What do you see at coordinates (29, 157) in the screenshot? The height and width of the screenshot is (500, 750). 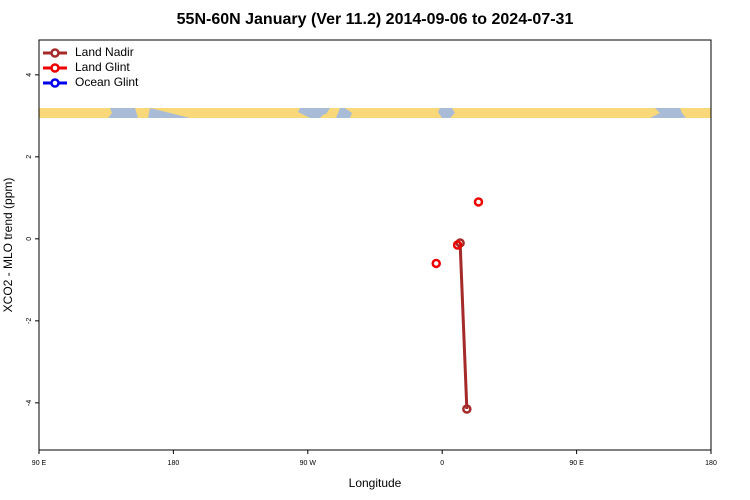 I see `y-tick-label: 2` at bounding box center [29, 157].